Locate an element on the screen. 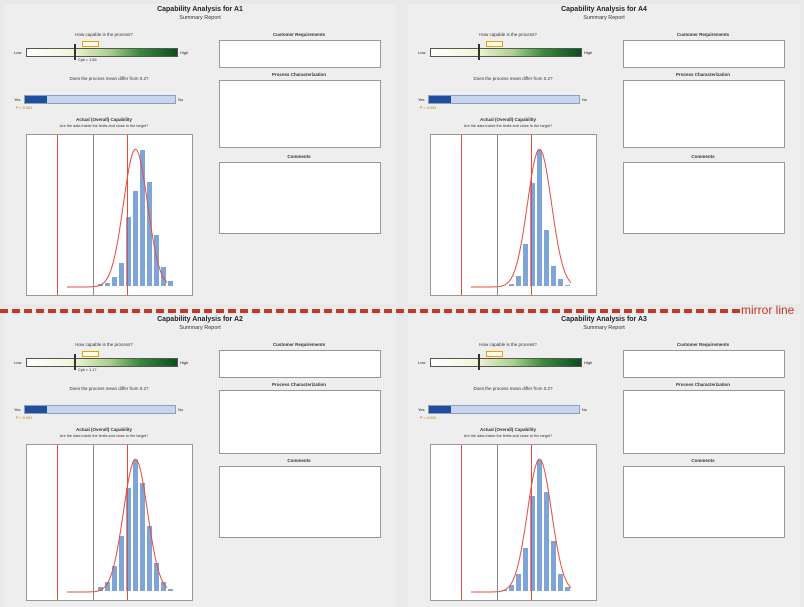 The width and height of the screenshot is (804, 607). histogram is located at coordinates (513, 522).